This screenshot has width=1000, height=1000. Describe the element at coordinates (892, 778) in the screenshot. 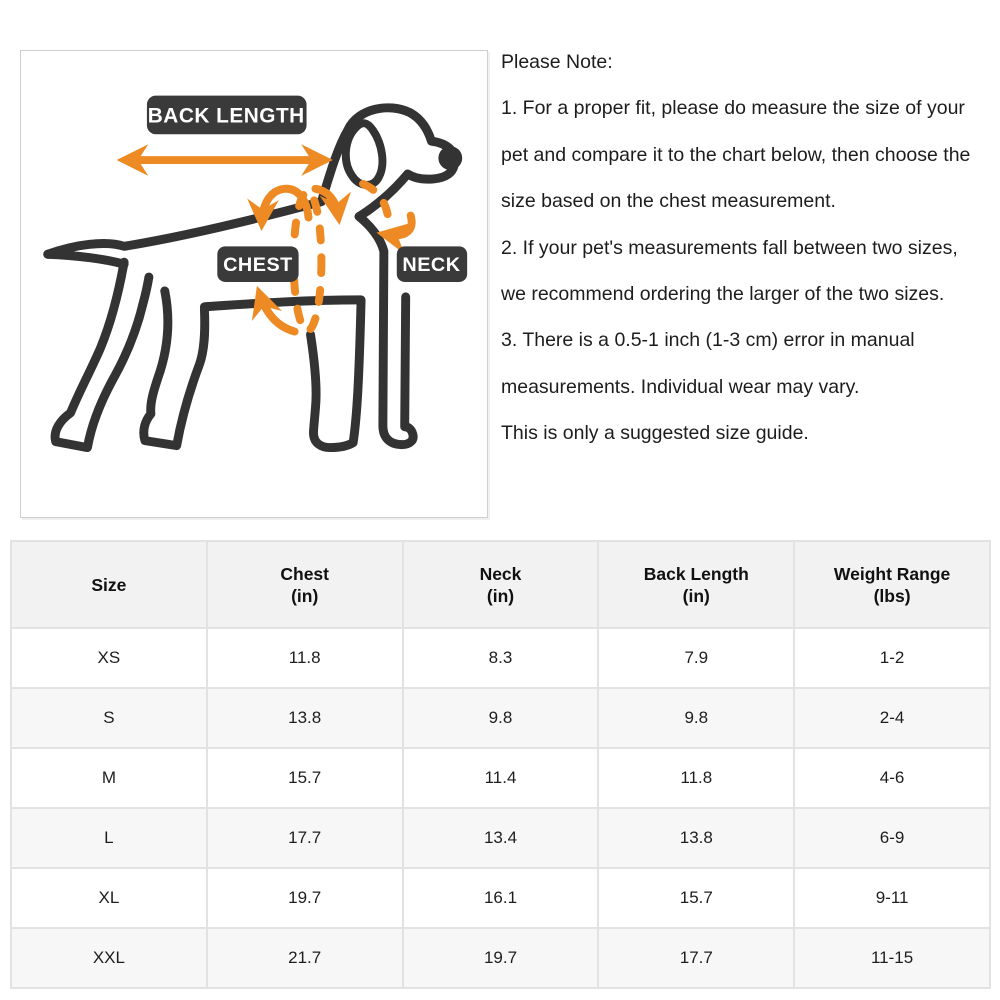

I see `cell-weight: 4-6` at that location.